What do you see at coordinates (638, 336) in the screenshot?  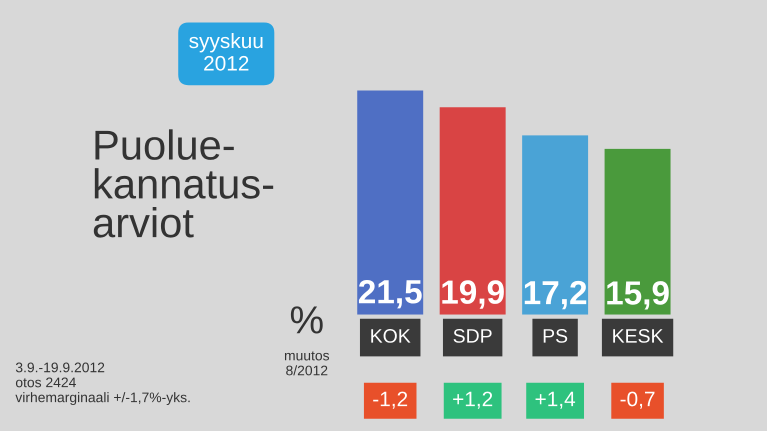 I see `x-tick-label: KESK` at bounding box center [638, 336].